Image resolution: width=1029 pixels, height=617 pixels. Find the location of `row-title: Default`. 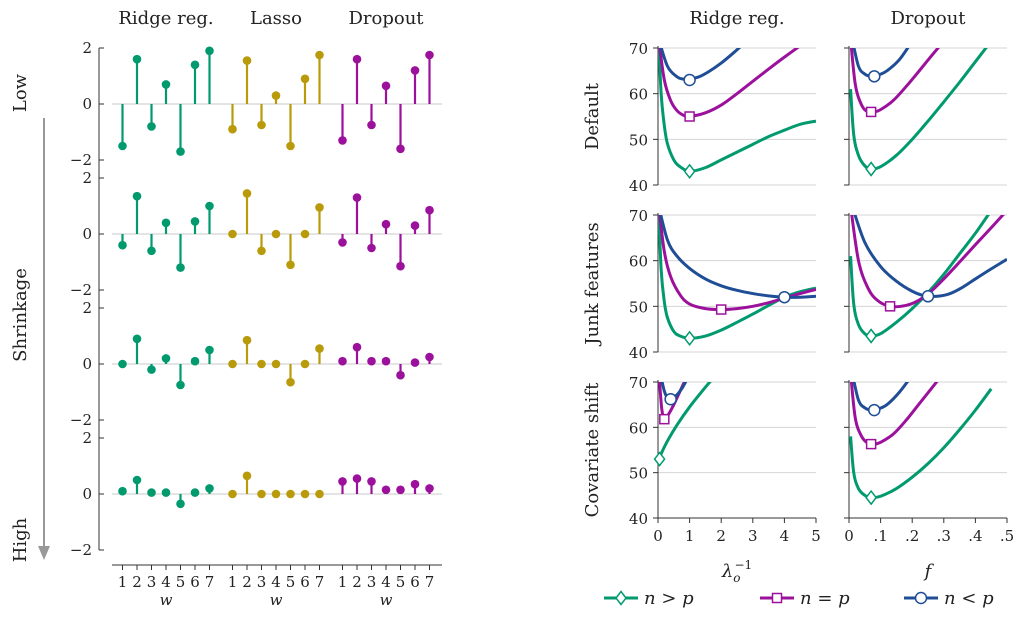

row-title: Default is located at coordinates (592, 116).